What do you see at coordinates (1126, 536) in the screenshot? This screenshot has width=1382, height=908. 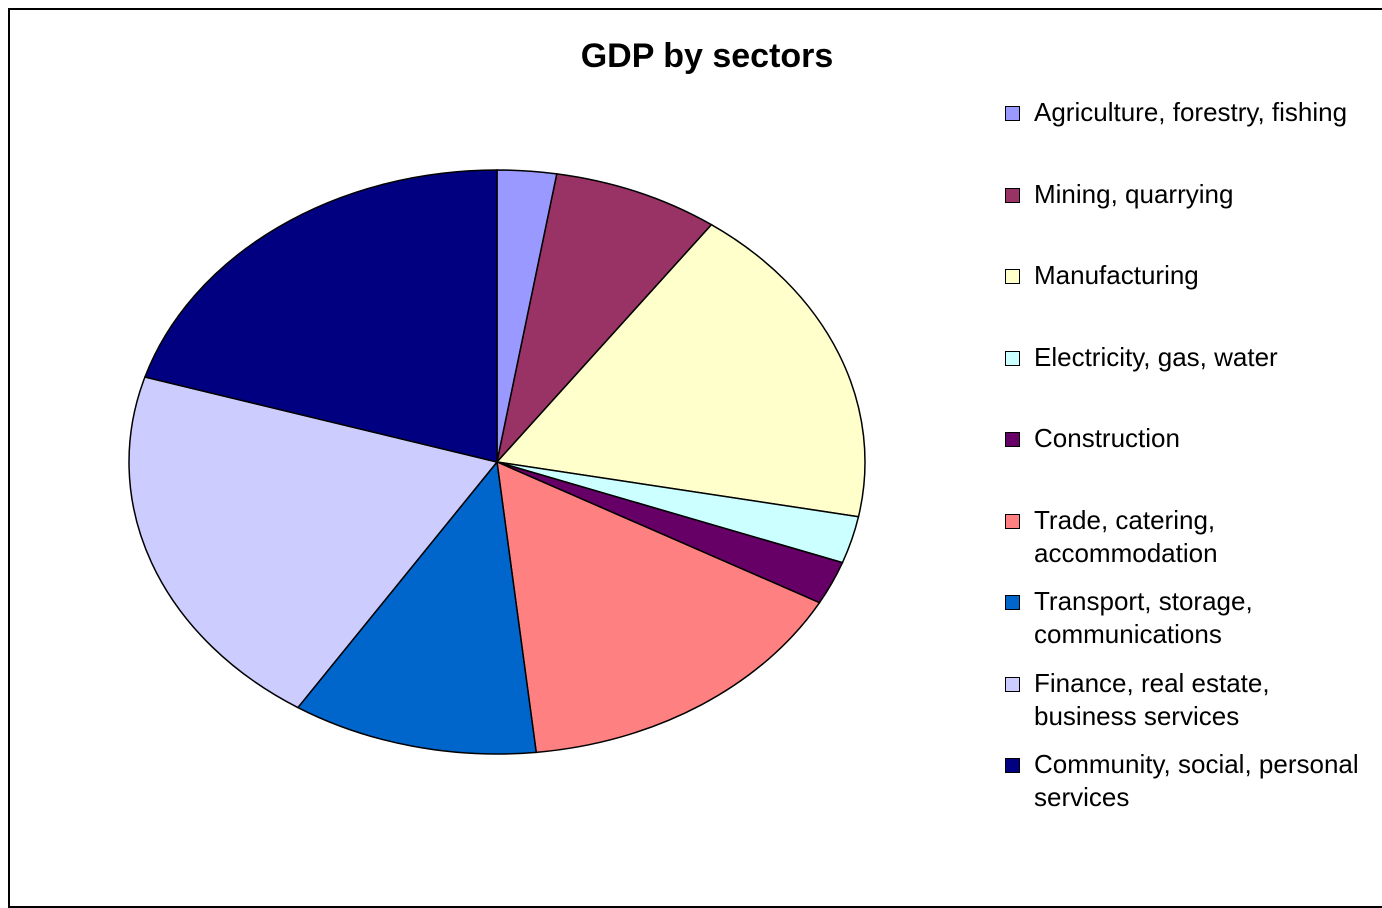 I see `legend-label: Trade, catering, accommodation` at bounding box center [1126, 536].